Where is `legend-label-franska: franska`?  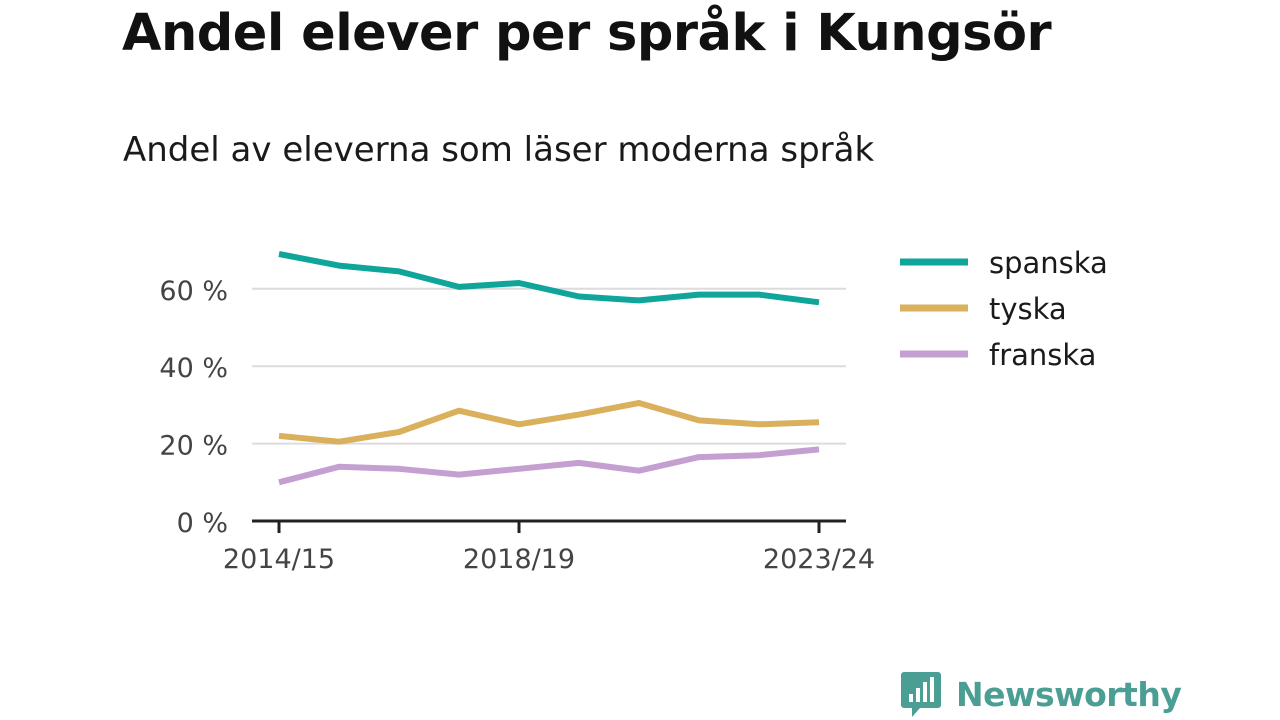 legend-label-franska: franska is located at coordinates (1042, 355).